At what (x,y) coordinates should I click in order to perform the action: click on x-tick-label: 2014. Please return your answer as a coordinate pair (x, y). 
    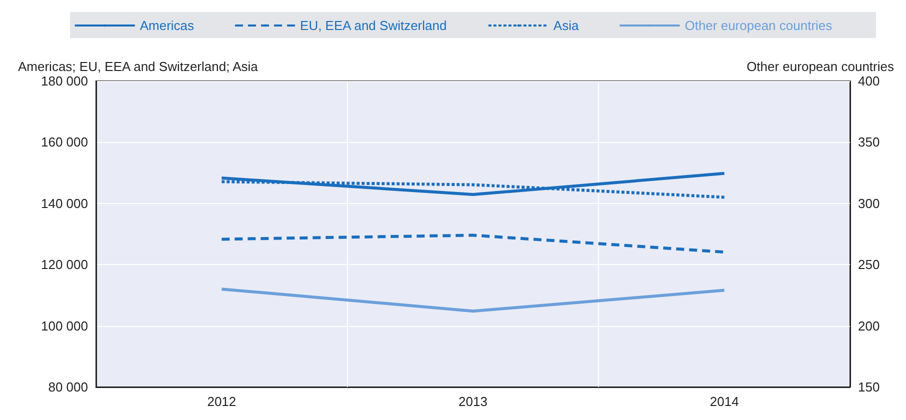
    Looking at the image, I should click on (724, 401).